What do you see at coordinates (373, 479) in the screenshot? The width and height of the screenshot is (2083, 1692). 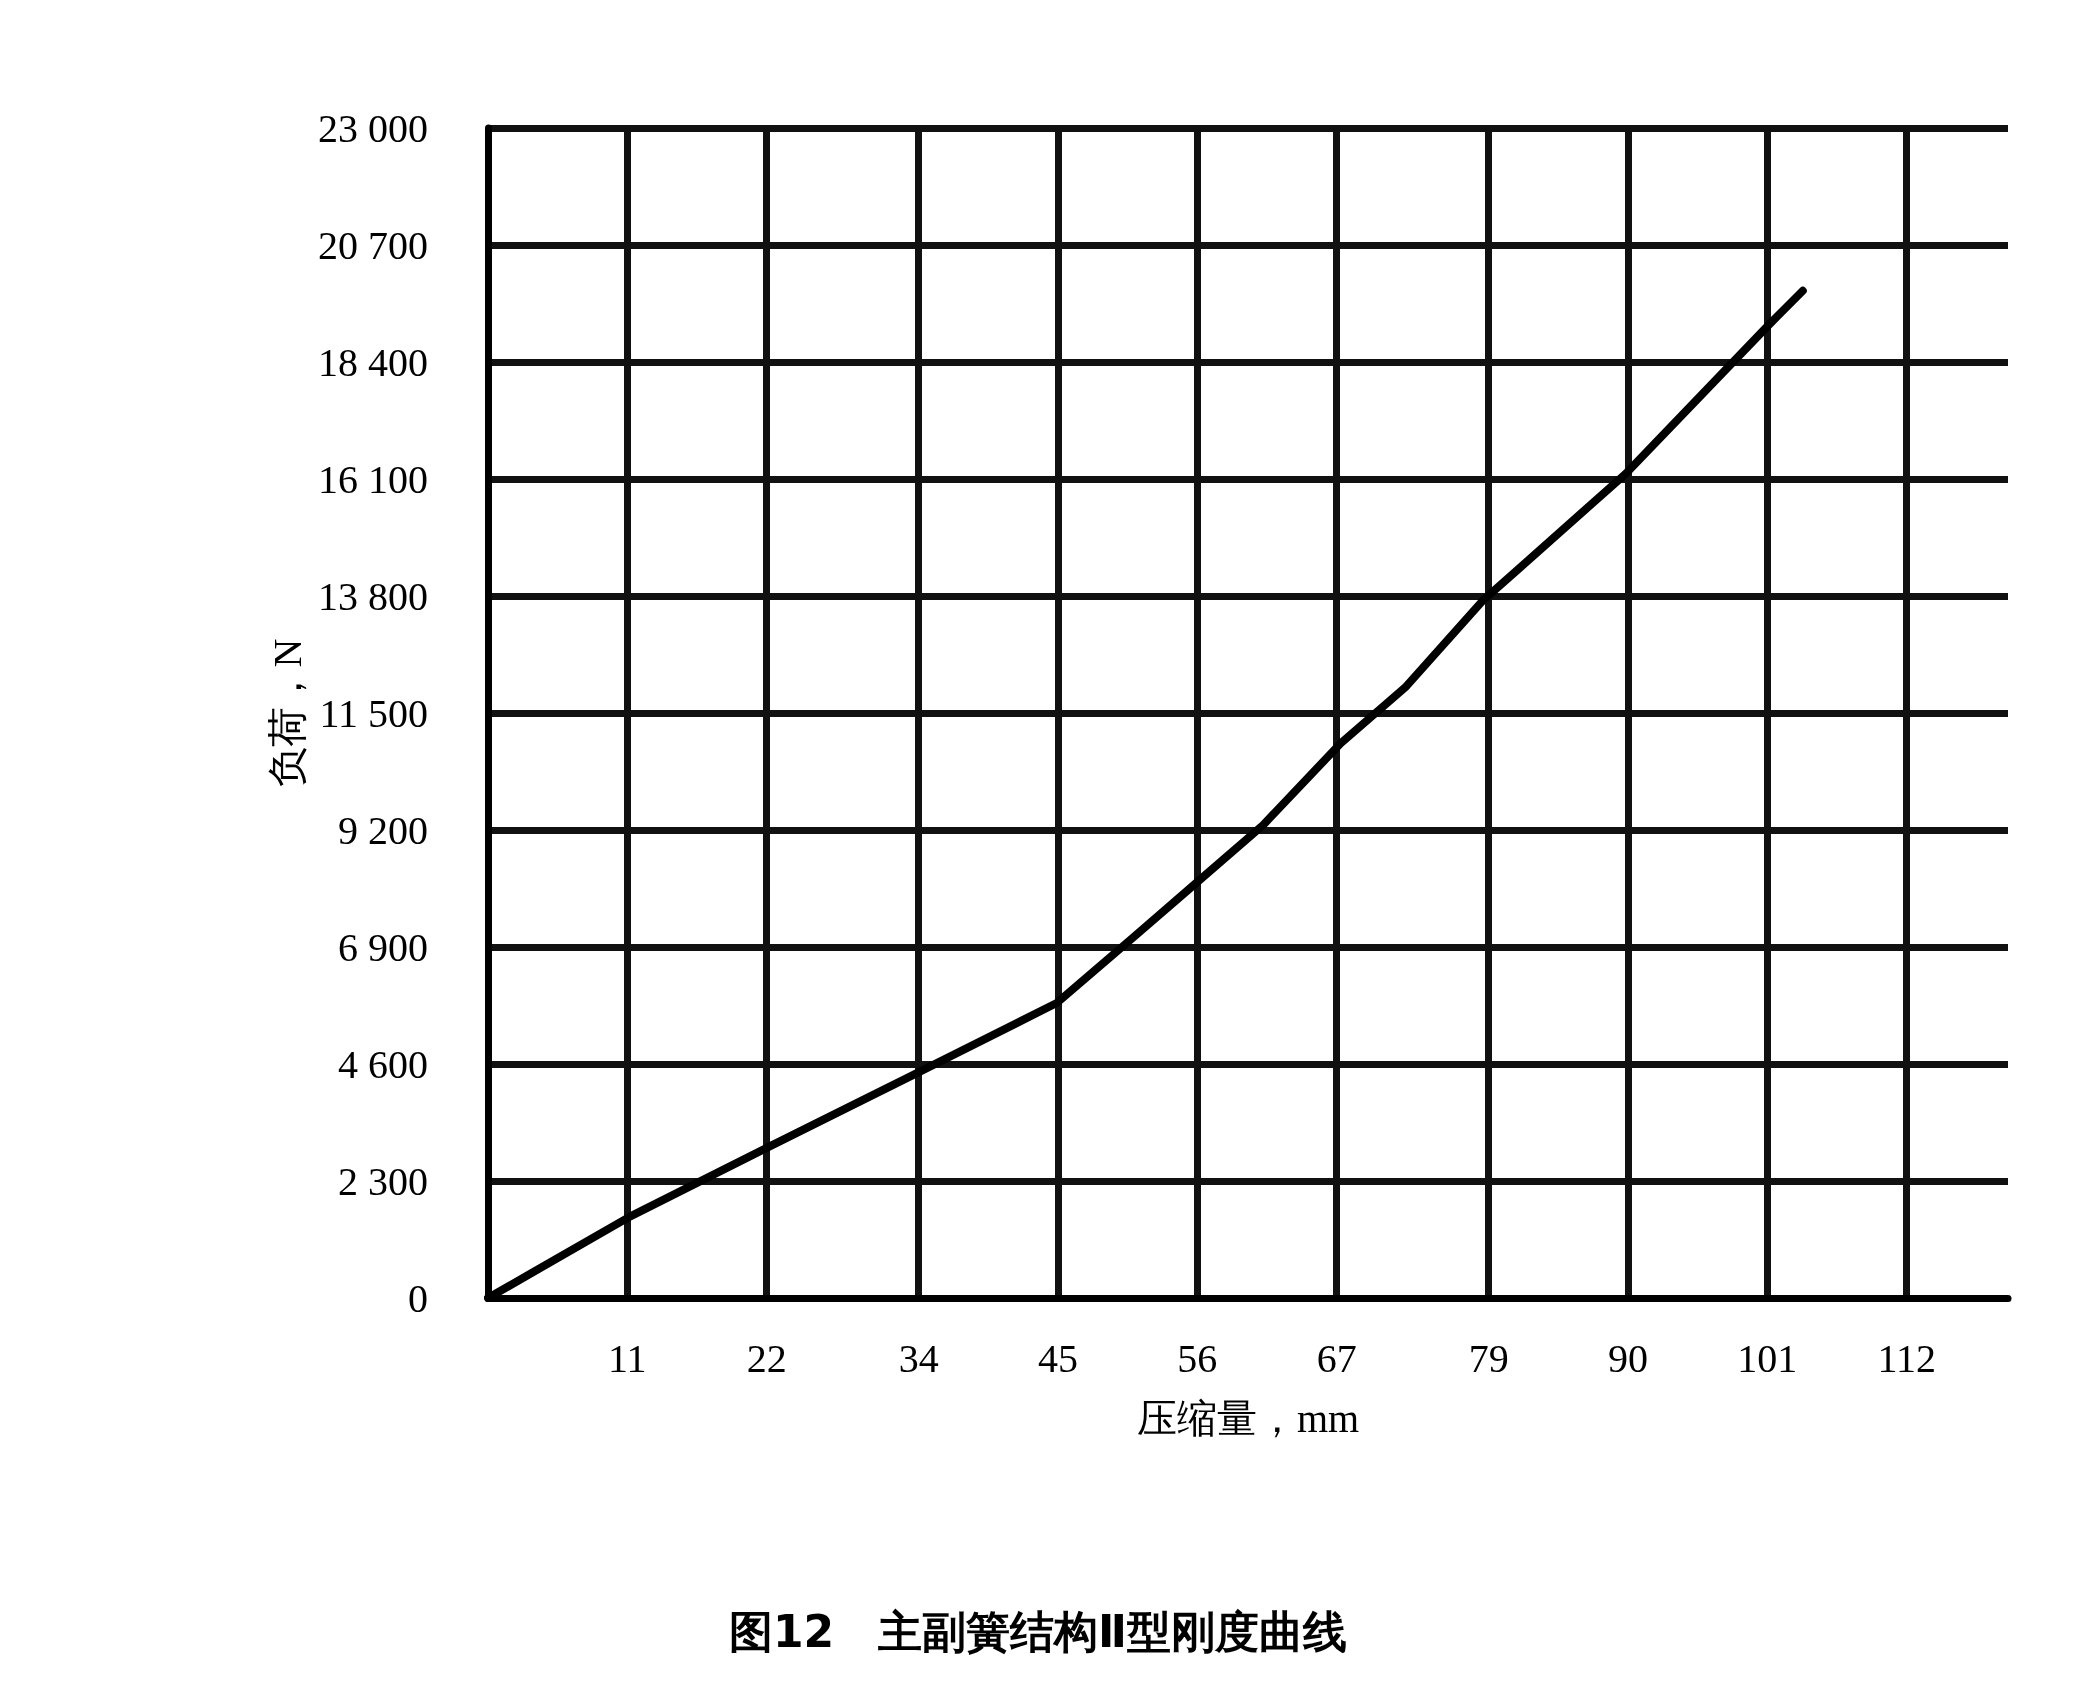 I see `y-tick-label: 16 100` at bounding box center [373, 479].